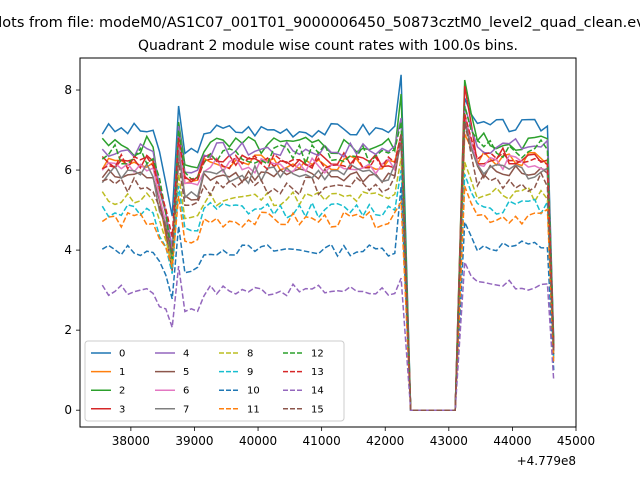 The width and height of the screenshot is (640, 480). What do you see at coordinates (131, 441) in the screenshot?
I see `x-tick-label: 38000` at bounding box center [131, 441].